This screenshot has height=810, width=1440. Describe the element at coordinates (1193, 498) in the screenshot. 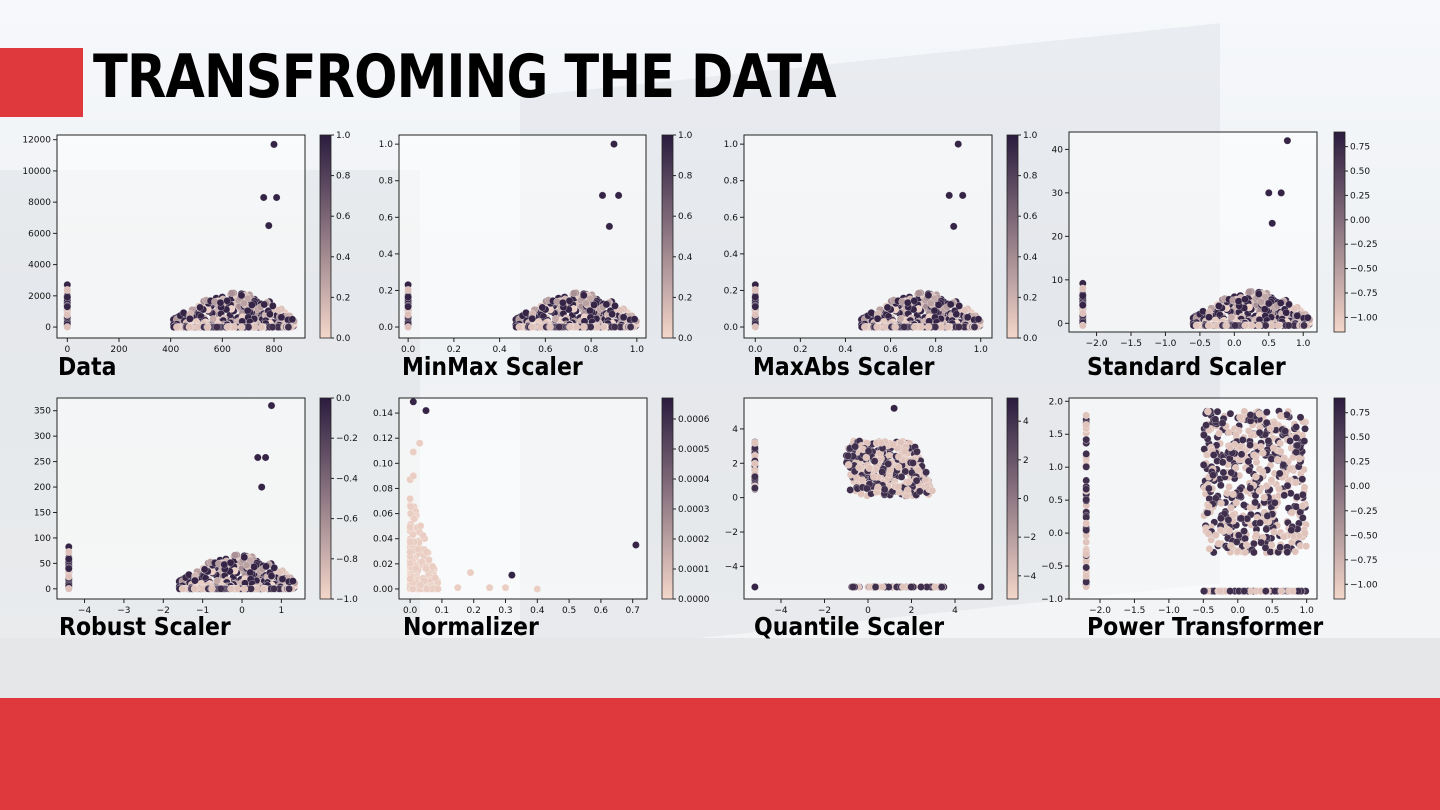

I see `plot-frame` at that location.